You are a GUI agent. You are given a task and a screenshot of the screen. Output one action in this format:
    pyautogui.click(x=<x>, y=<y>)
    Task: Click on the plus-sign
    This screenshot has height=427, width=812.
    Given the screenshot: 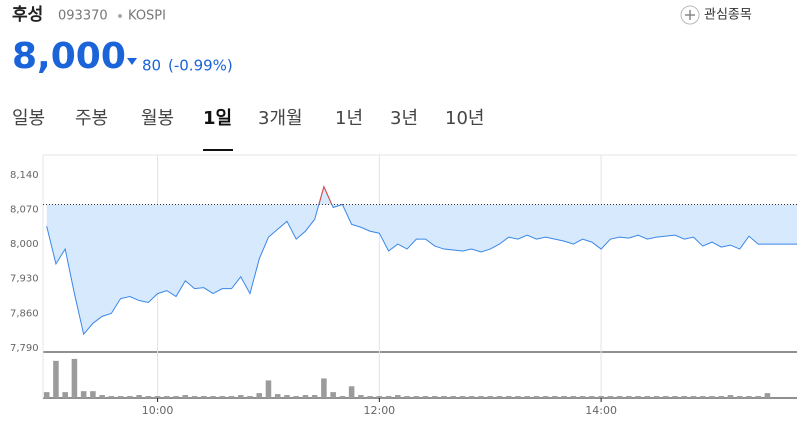 What is the action you would take?
    pyautogui.click(x=690, y=15)
    